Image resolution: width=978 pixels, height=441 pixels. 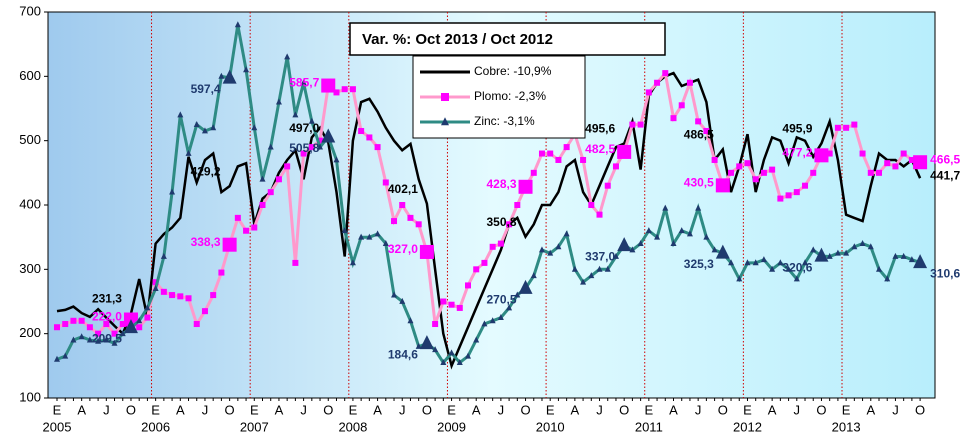 I want to click on data-label: 310,6, so click(x=945, y=274).